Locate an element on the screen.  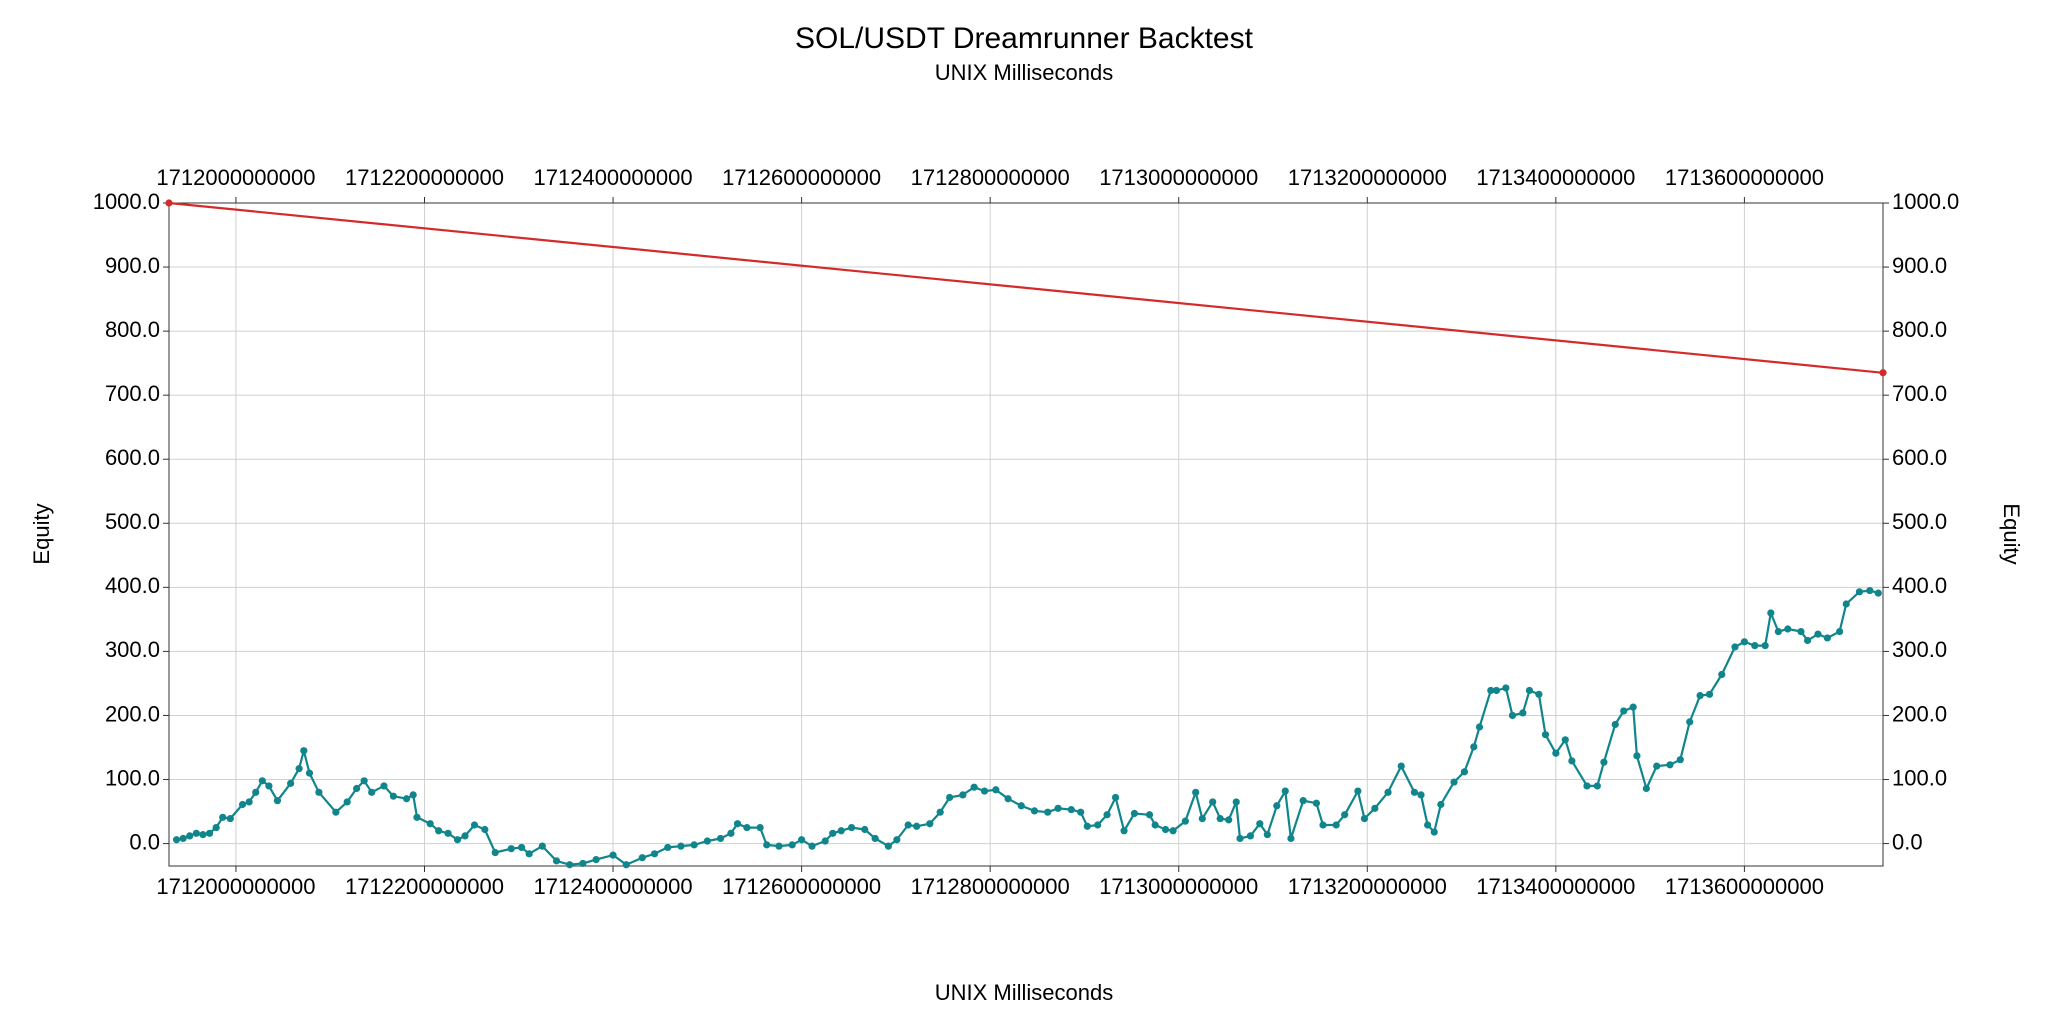
x2-tick-label: 1713600000000 is located at coordinates (1744, 177).